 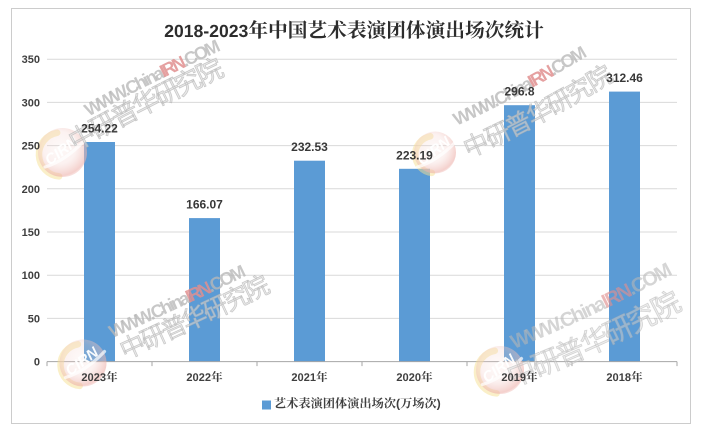 What do you see at coordinates (34, 319) in the screenshot?
I see `svg-text: 50` at bounding box center [34, 319].